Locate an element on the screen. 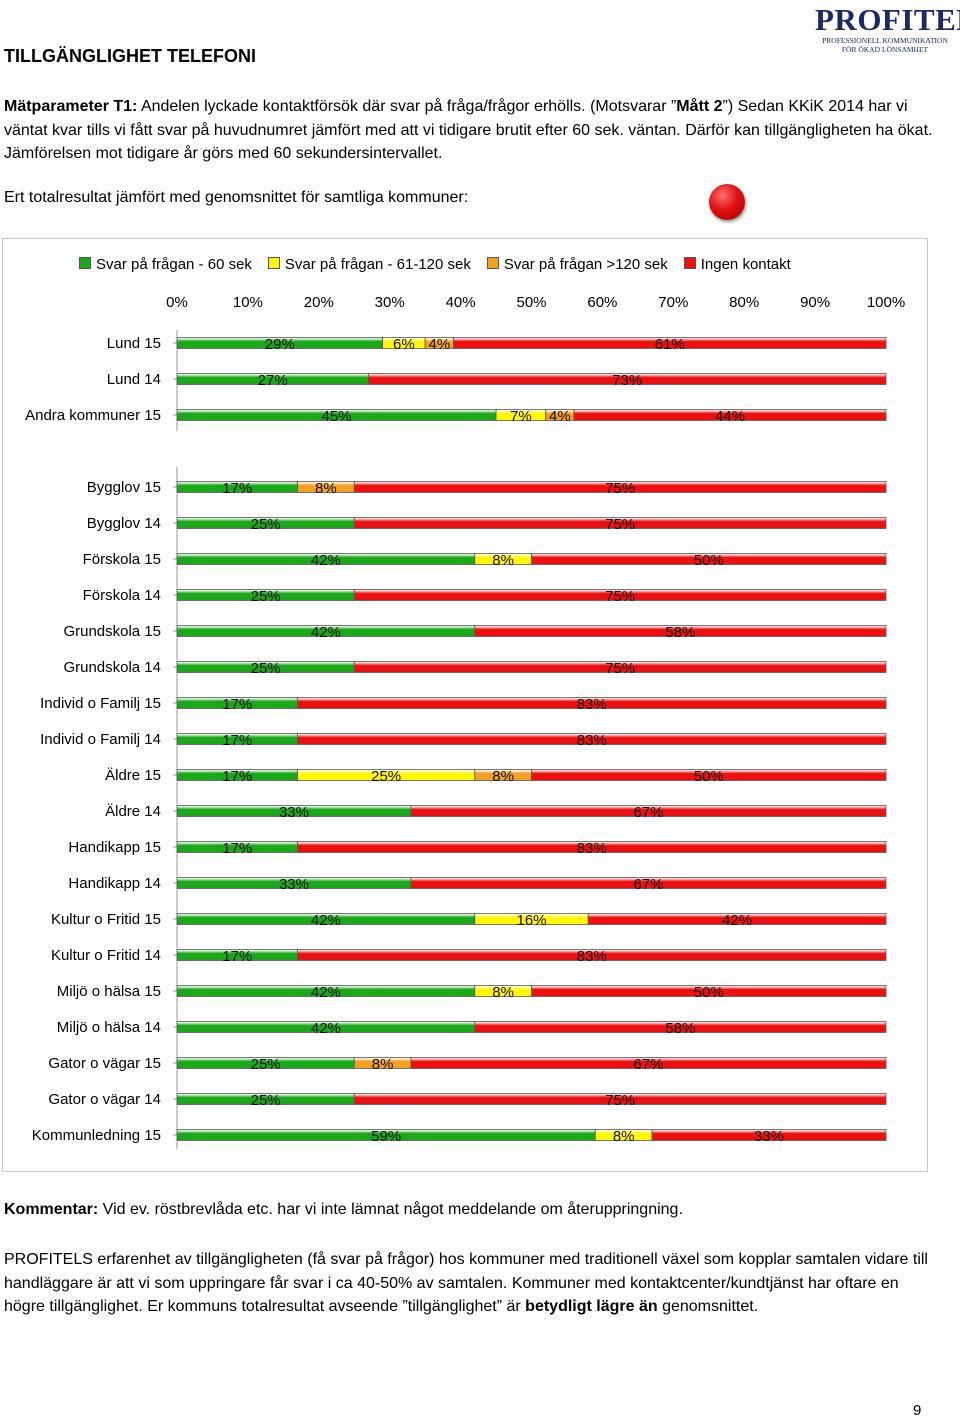 Image resolution: width=960 pixels, height=1420 pixels. category-label: Kultur o Fritid 14 is located at coordinates (106, 955).